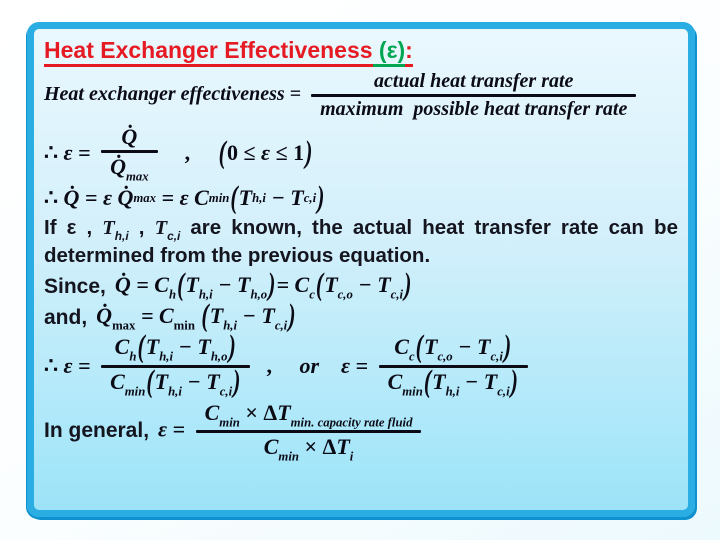 The image size is (720, 540). Describe the element at coordinates (312, 294) in the screenshot. I see `math-token: c` at that location.